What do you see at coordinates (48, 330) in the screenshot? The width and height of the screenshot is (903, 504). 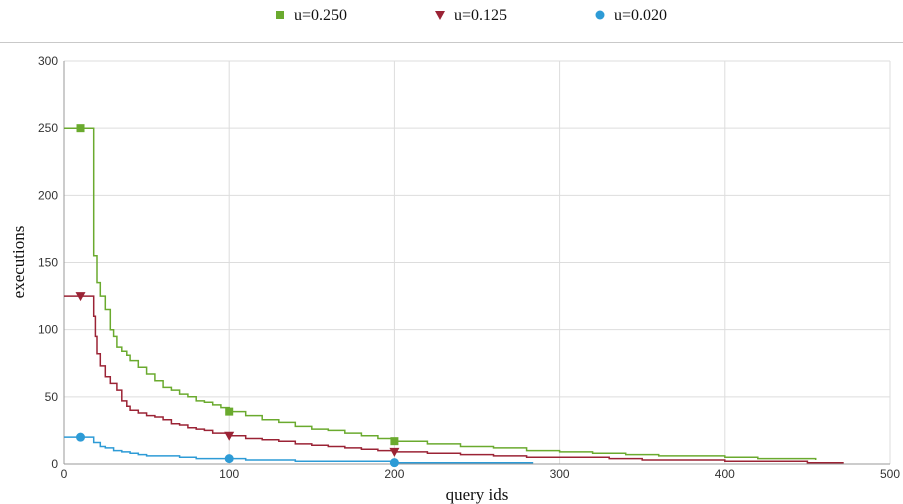 I see `y-tick-label: 100` at bounding box center [48, 330].